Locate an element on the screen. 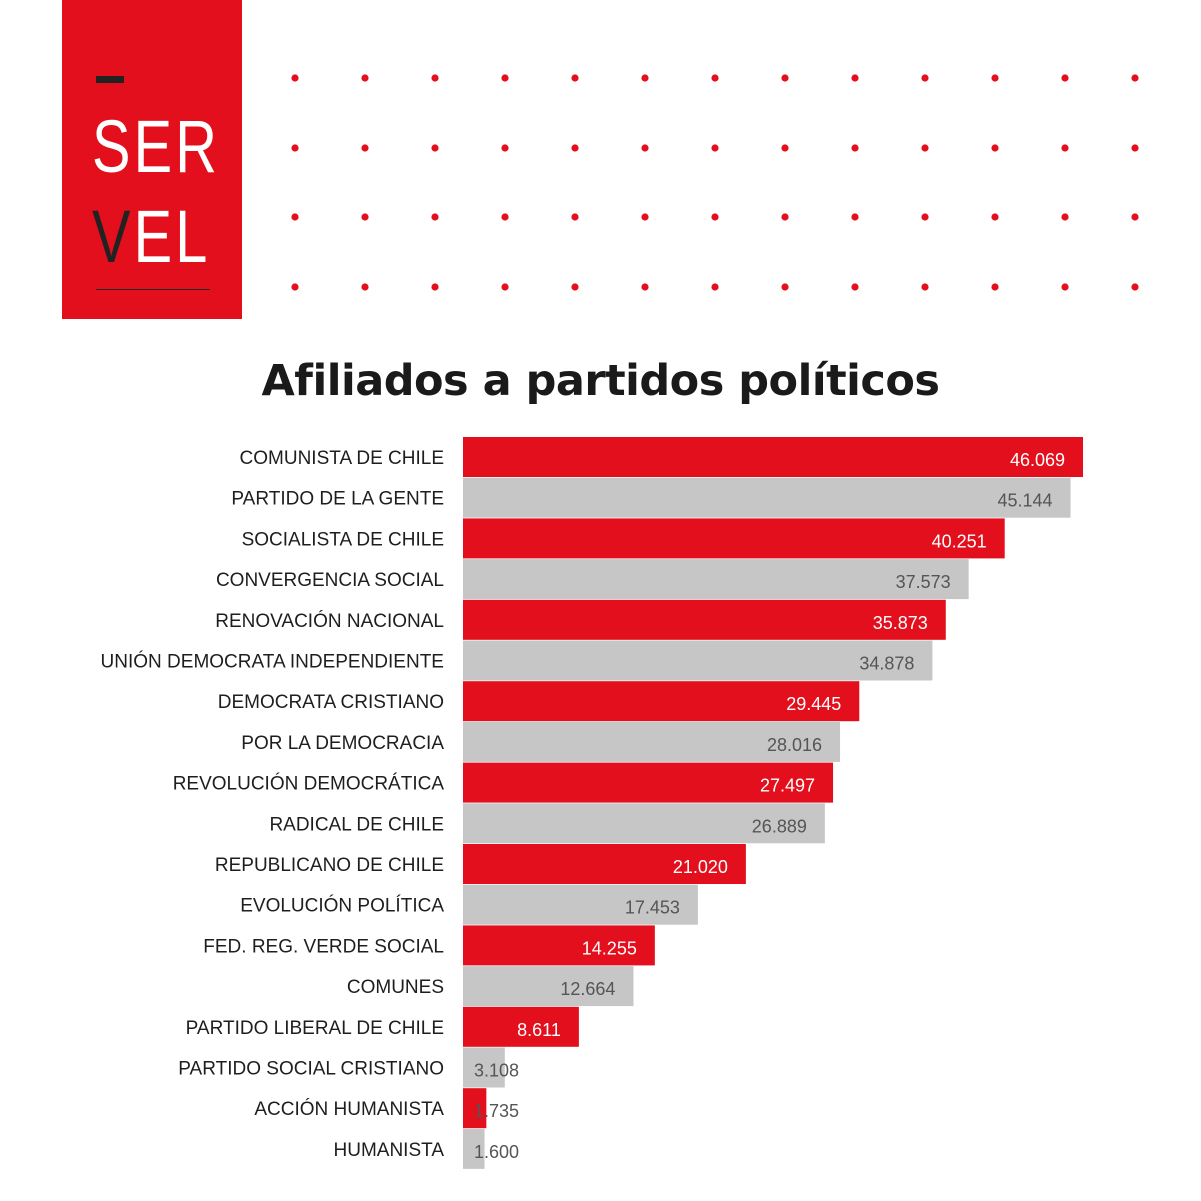 This screenshot has width=1201, height=1201. logo-underline is located at coordinates (153, 289).